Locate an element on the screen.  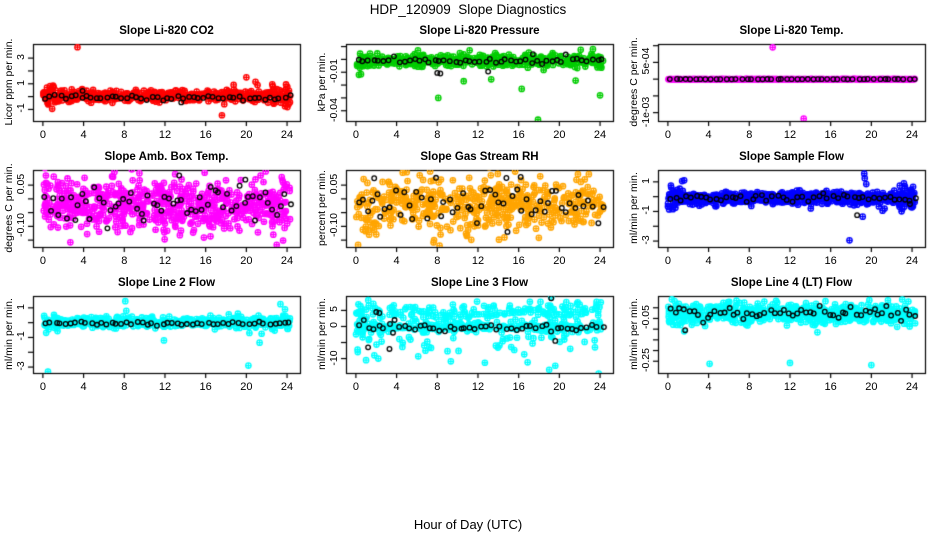
panel-title: Slope Line 3 Flow is located at coordinates (479, 283).